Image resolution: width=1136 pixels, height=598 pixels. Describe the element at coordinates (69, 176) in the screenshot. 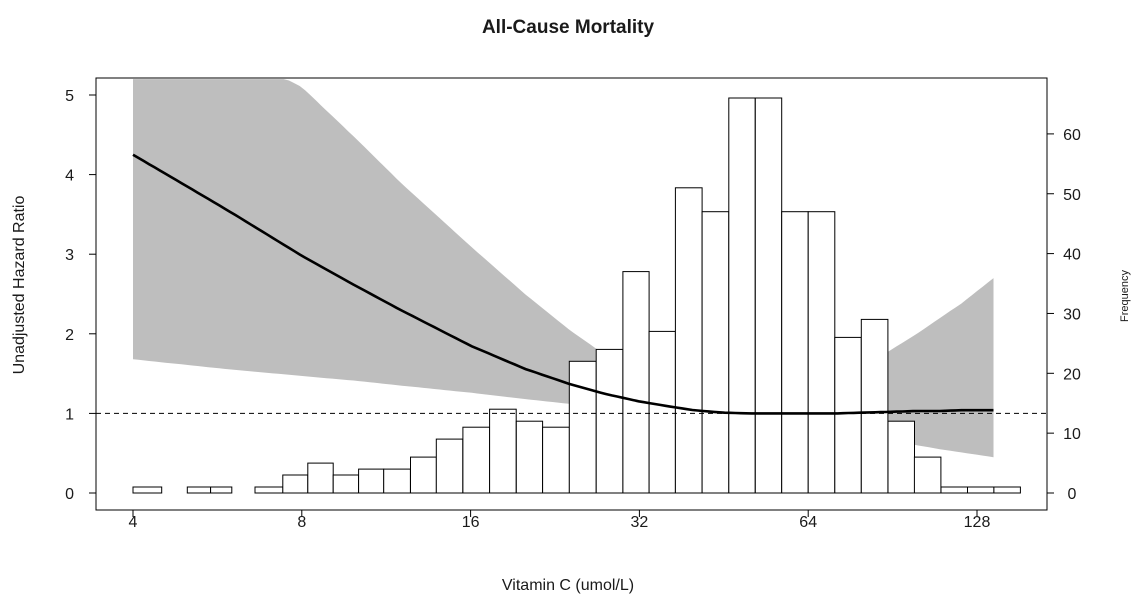

I see `y-tick-label: 4` at that location.